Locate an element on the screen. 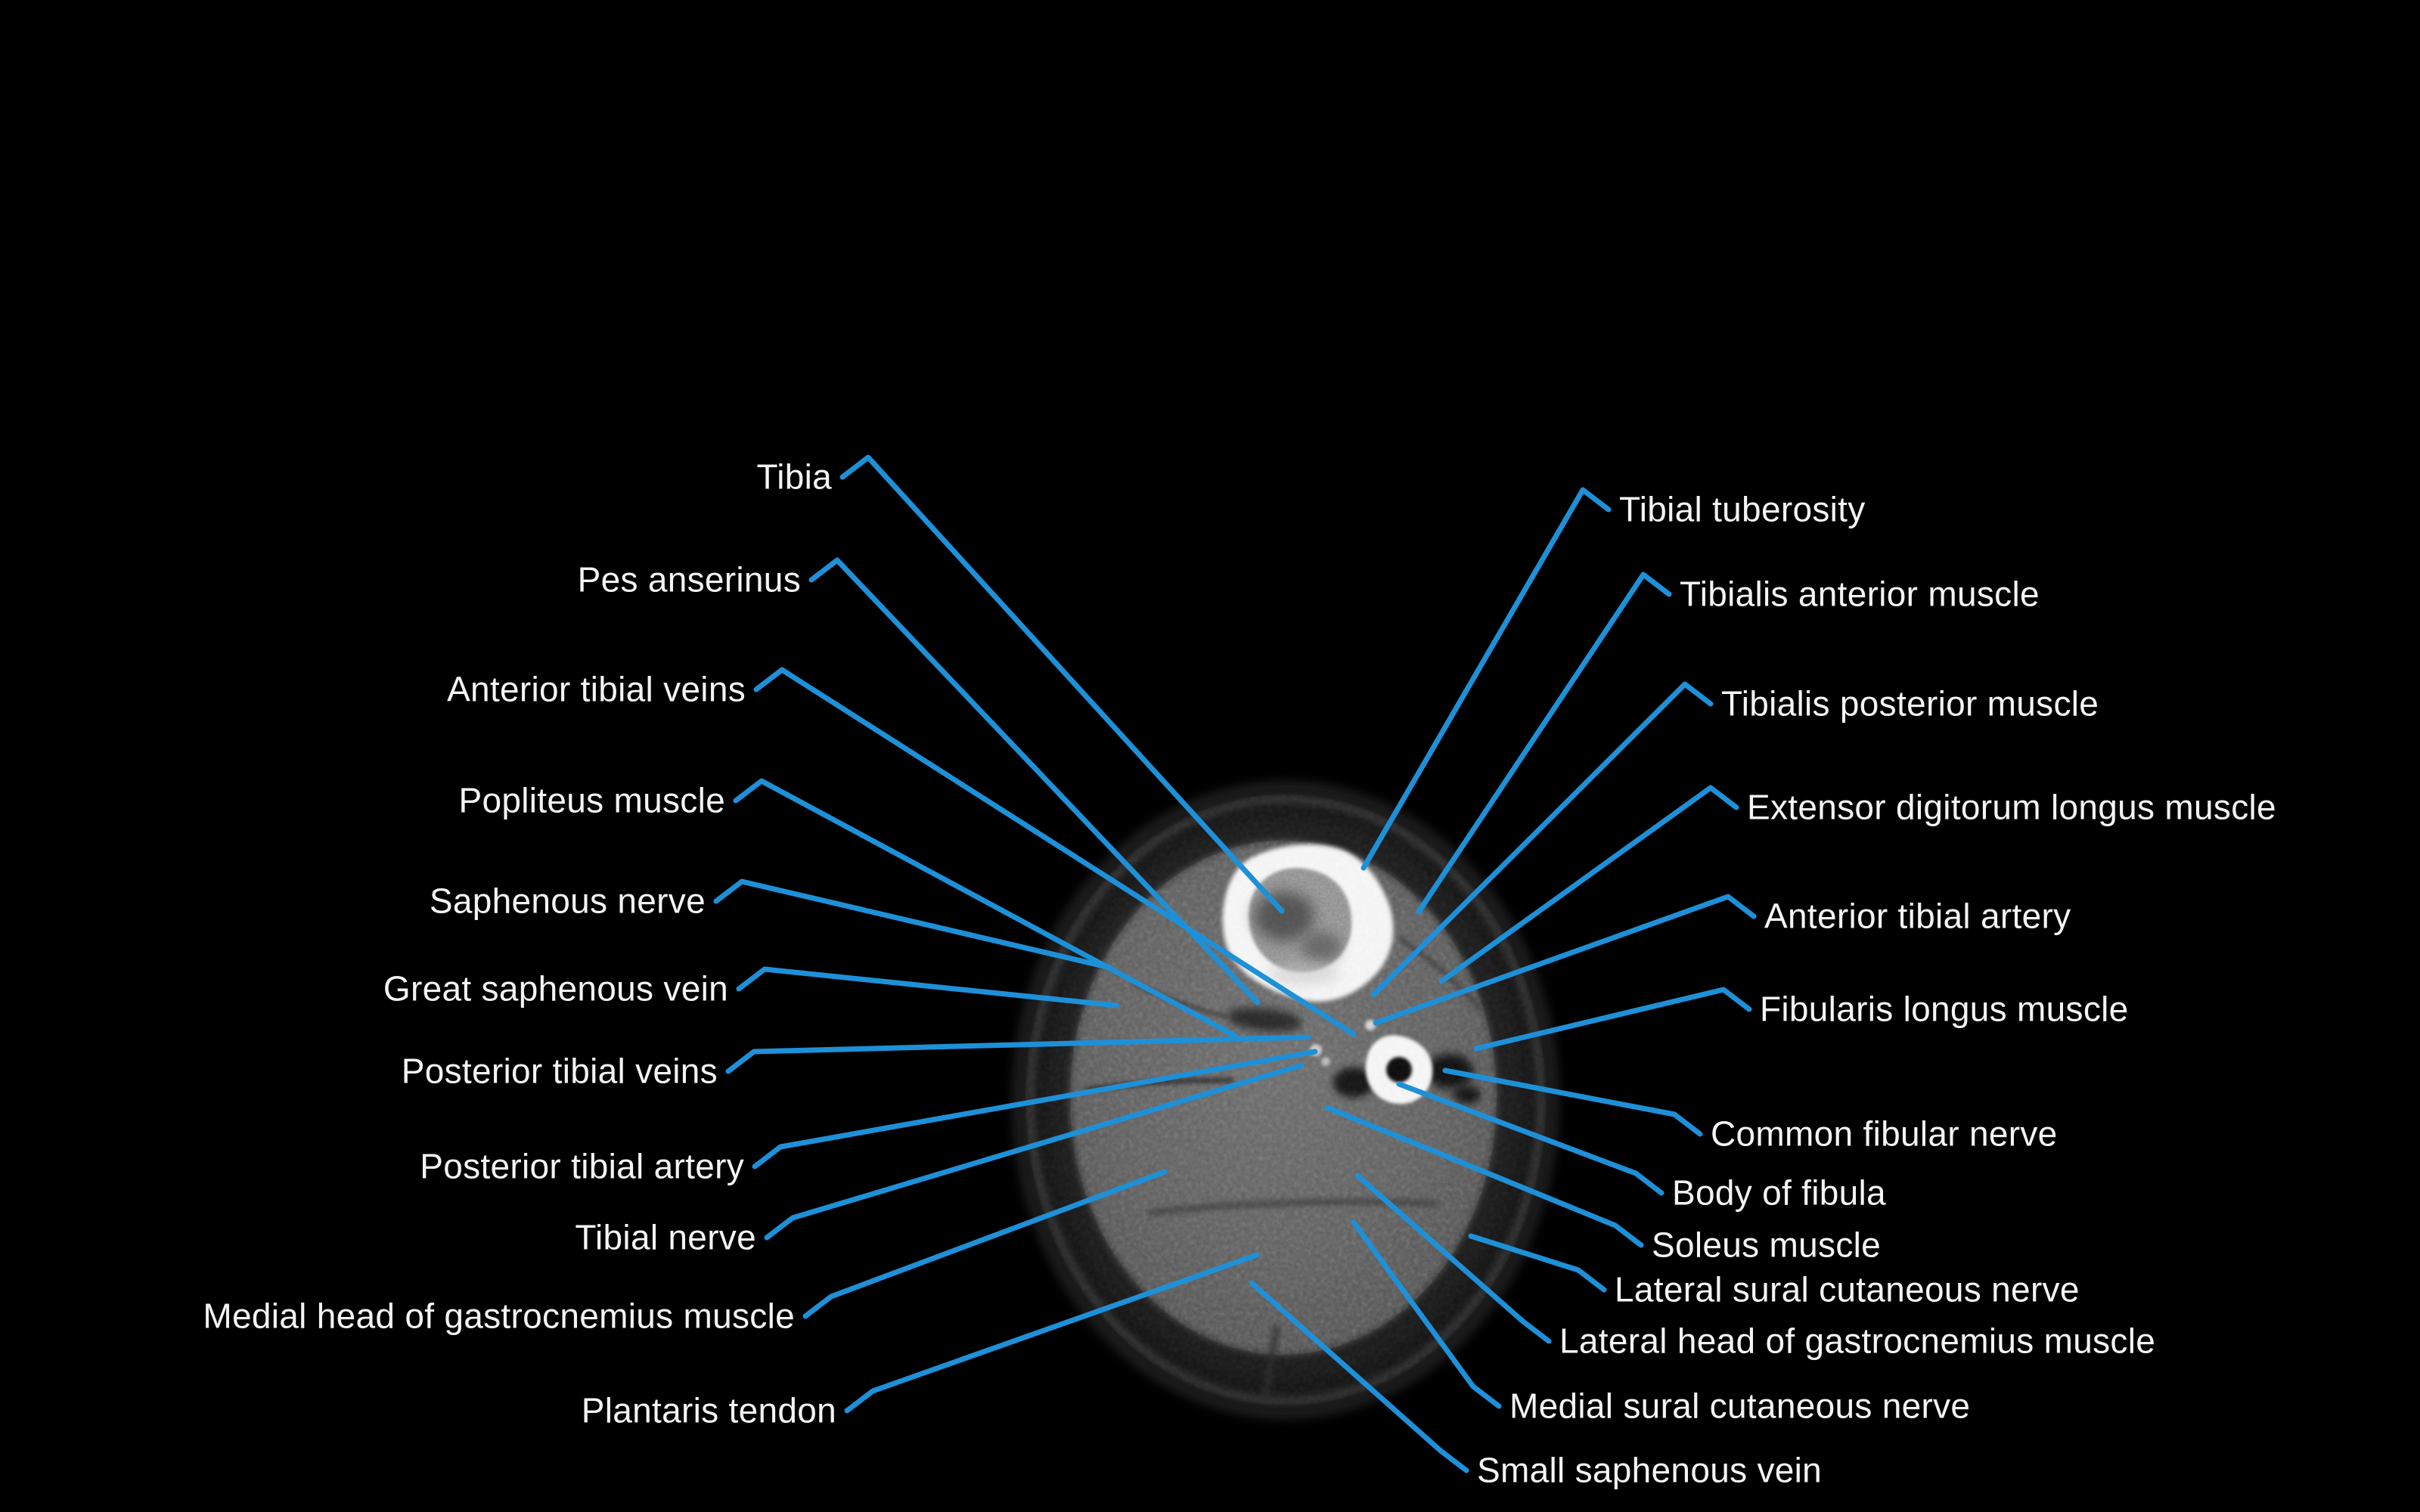 The image size is (2420, 1512). leader-line-pes-anserinus is located at coordinates (1034, 781).